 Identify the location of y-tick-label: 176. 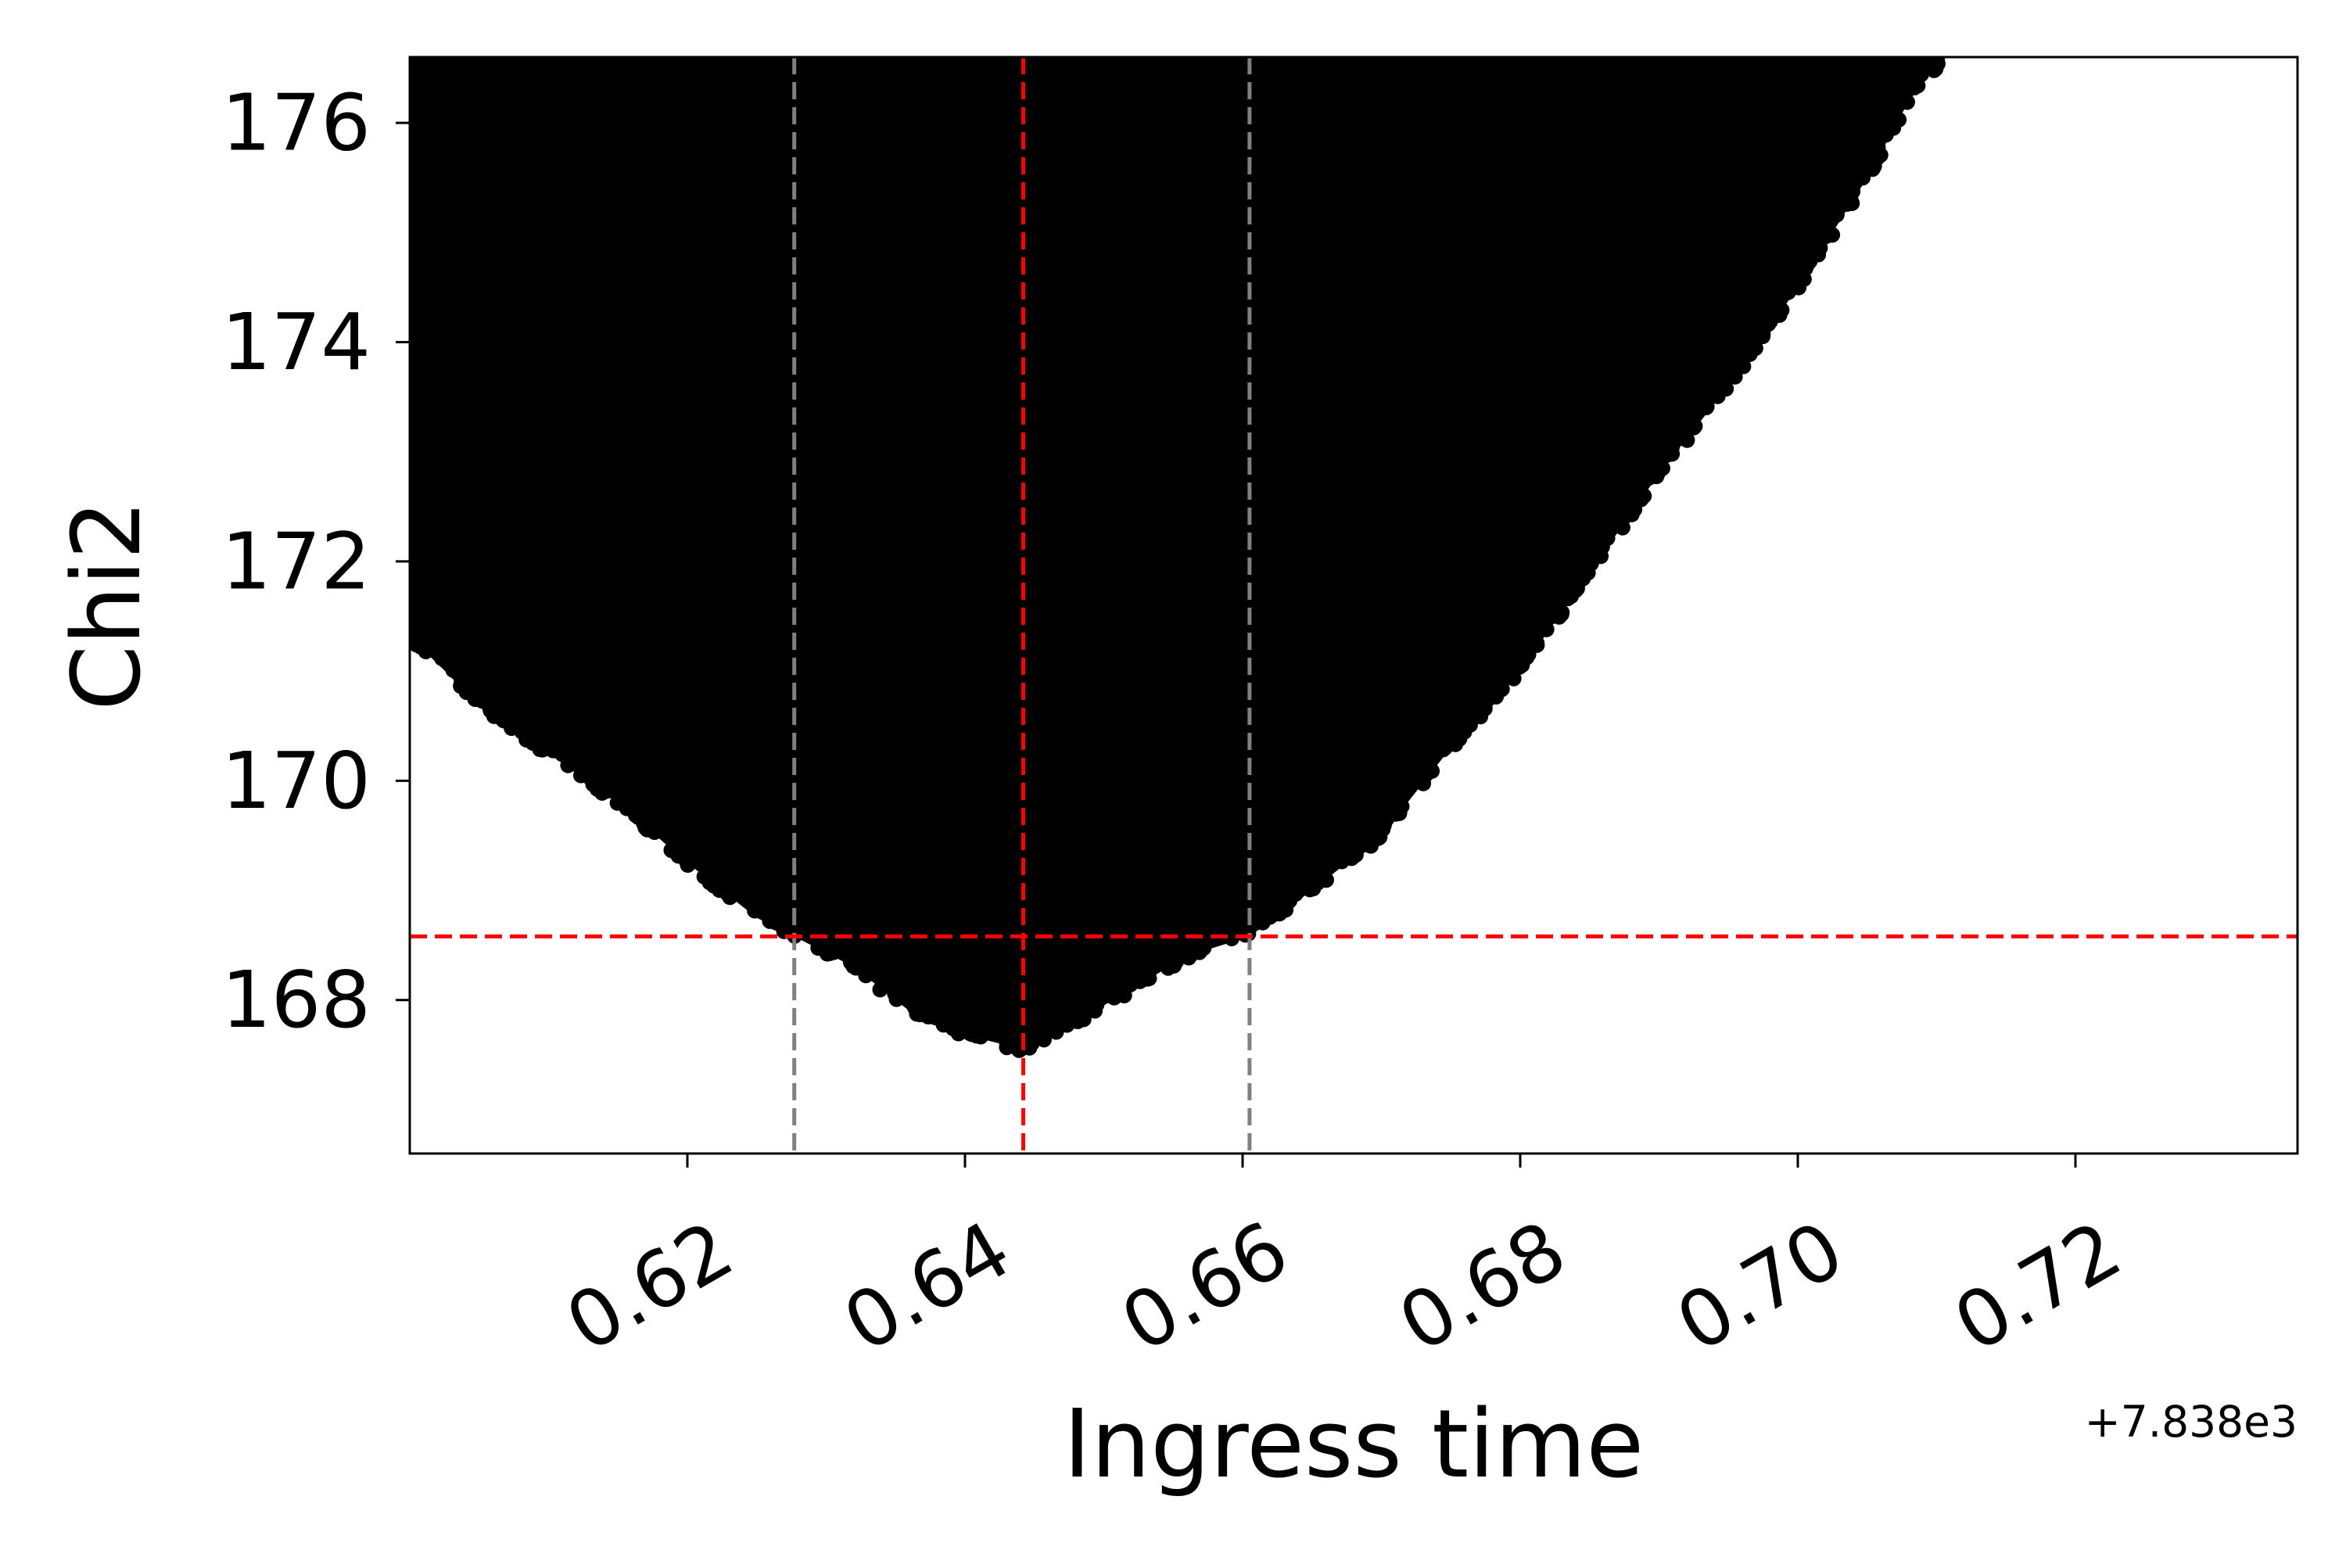
(296, 123).